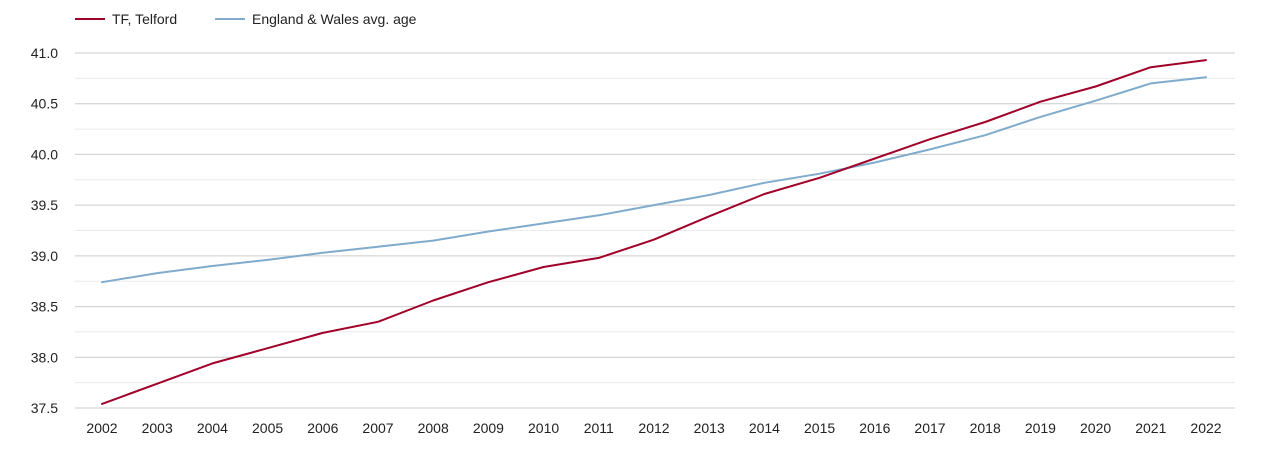  I want to click on y-tick-label: 39.5, so click(44, 205).